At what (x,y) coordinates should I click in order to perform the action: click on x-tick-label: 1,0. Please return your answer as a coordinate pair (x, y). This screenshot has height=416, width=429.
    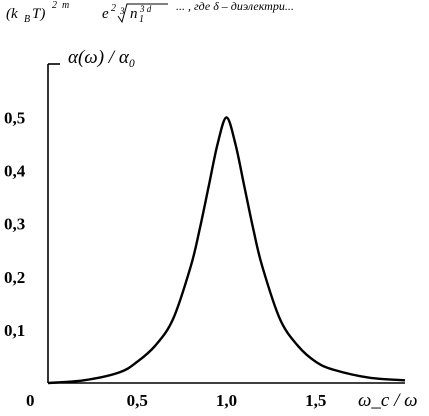
    Looking at the image, I should click on (226, 400).